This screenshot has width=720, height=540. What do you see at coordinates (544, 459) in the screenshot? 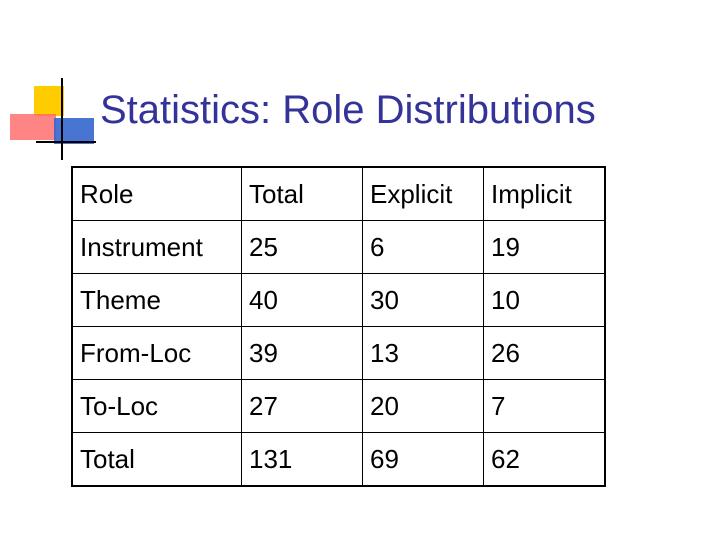
I see `table-cell: 62` at bounding box center [544, 459].